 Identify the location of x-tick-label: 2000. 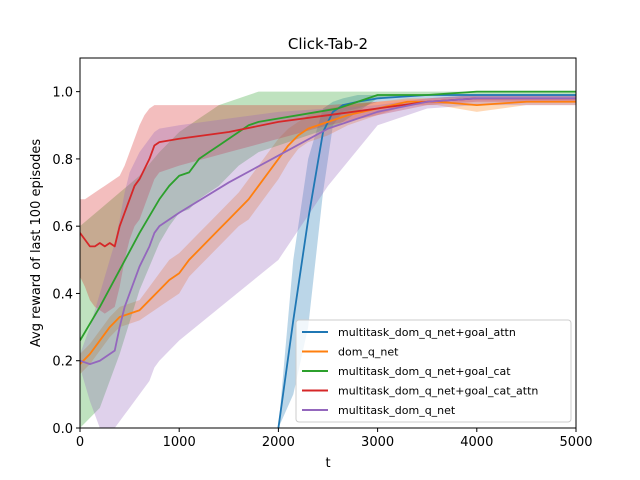
(278, 442).